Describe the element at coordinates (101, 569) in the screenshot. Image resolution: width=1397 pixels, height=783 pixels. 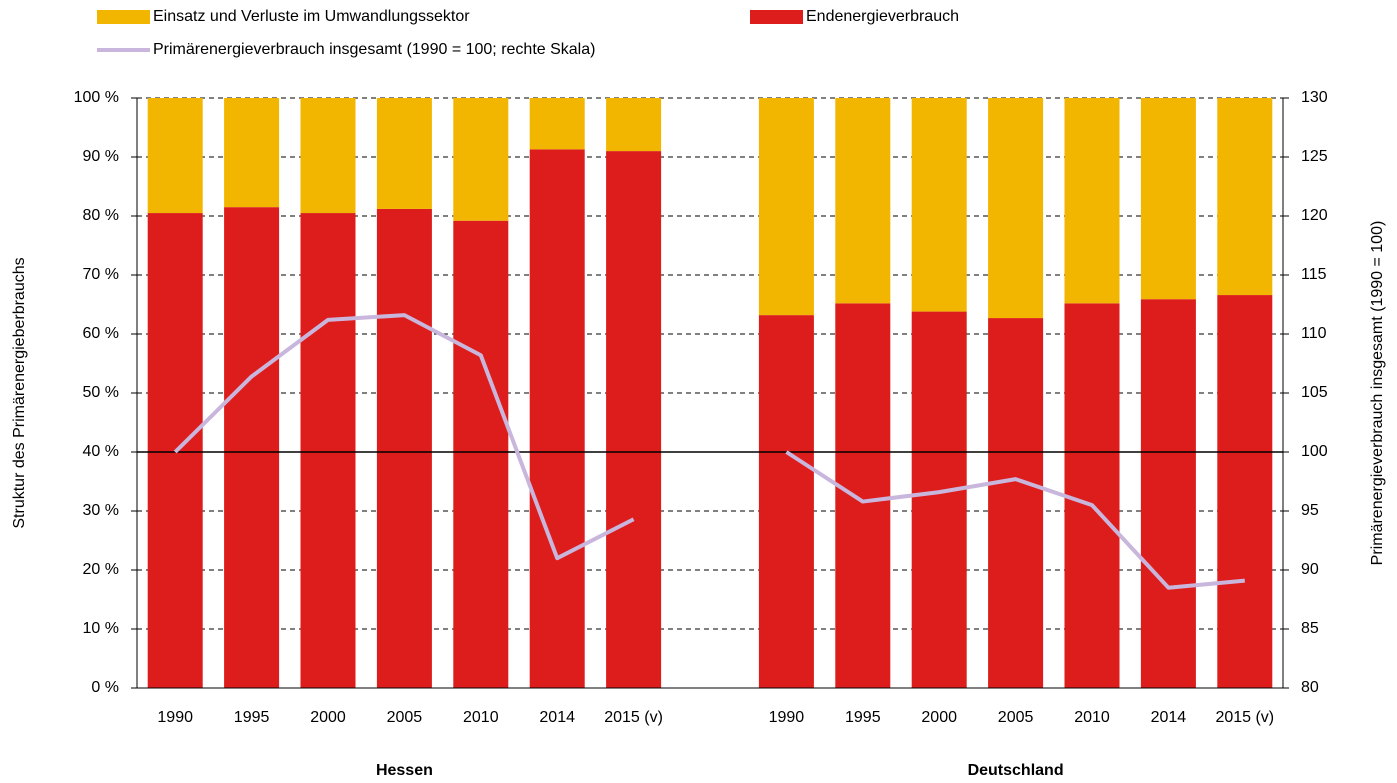
I see `y-tick-label: 20 %` at that location.